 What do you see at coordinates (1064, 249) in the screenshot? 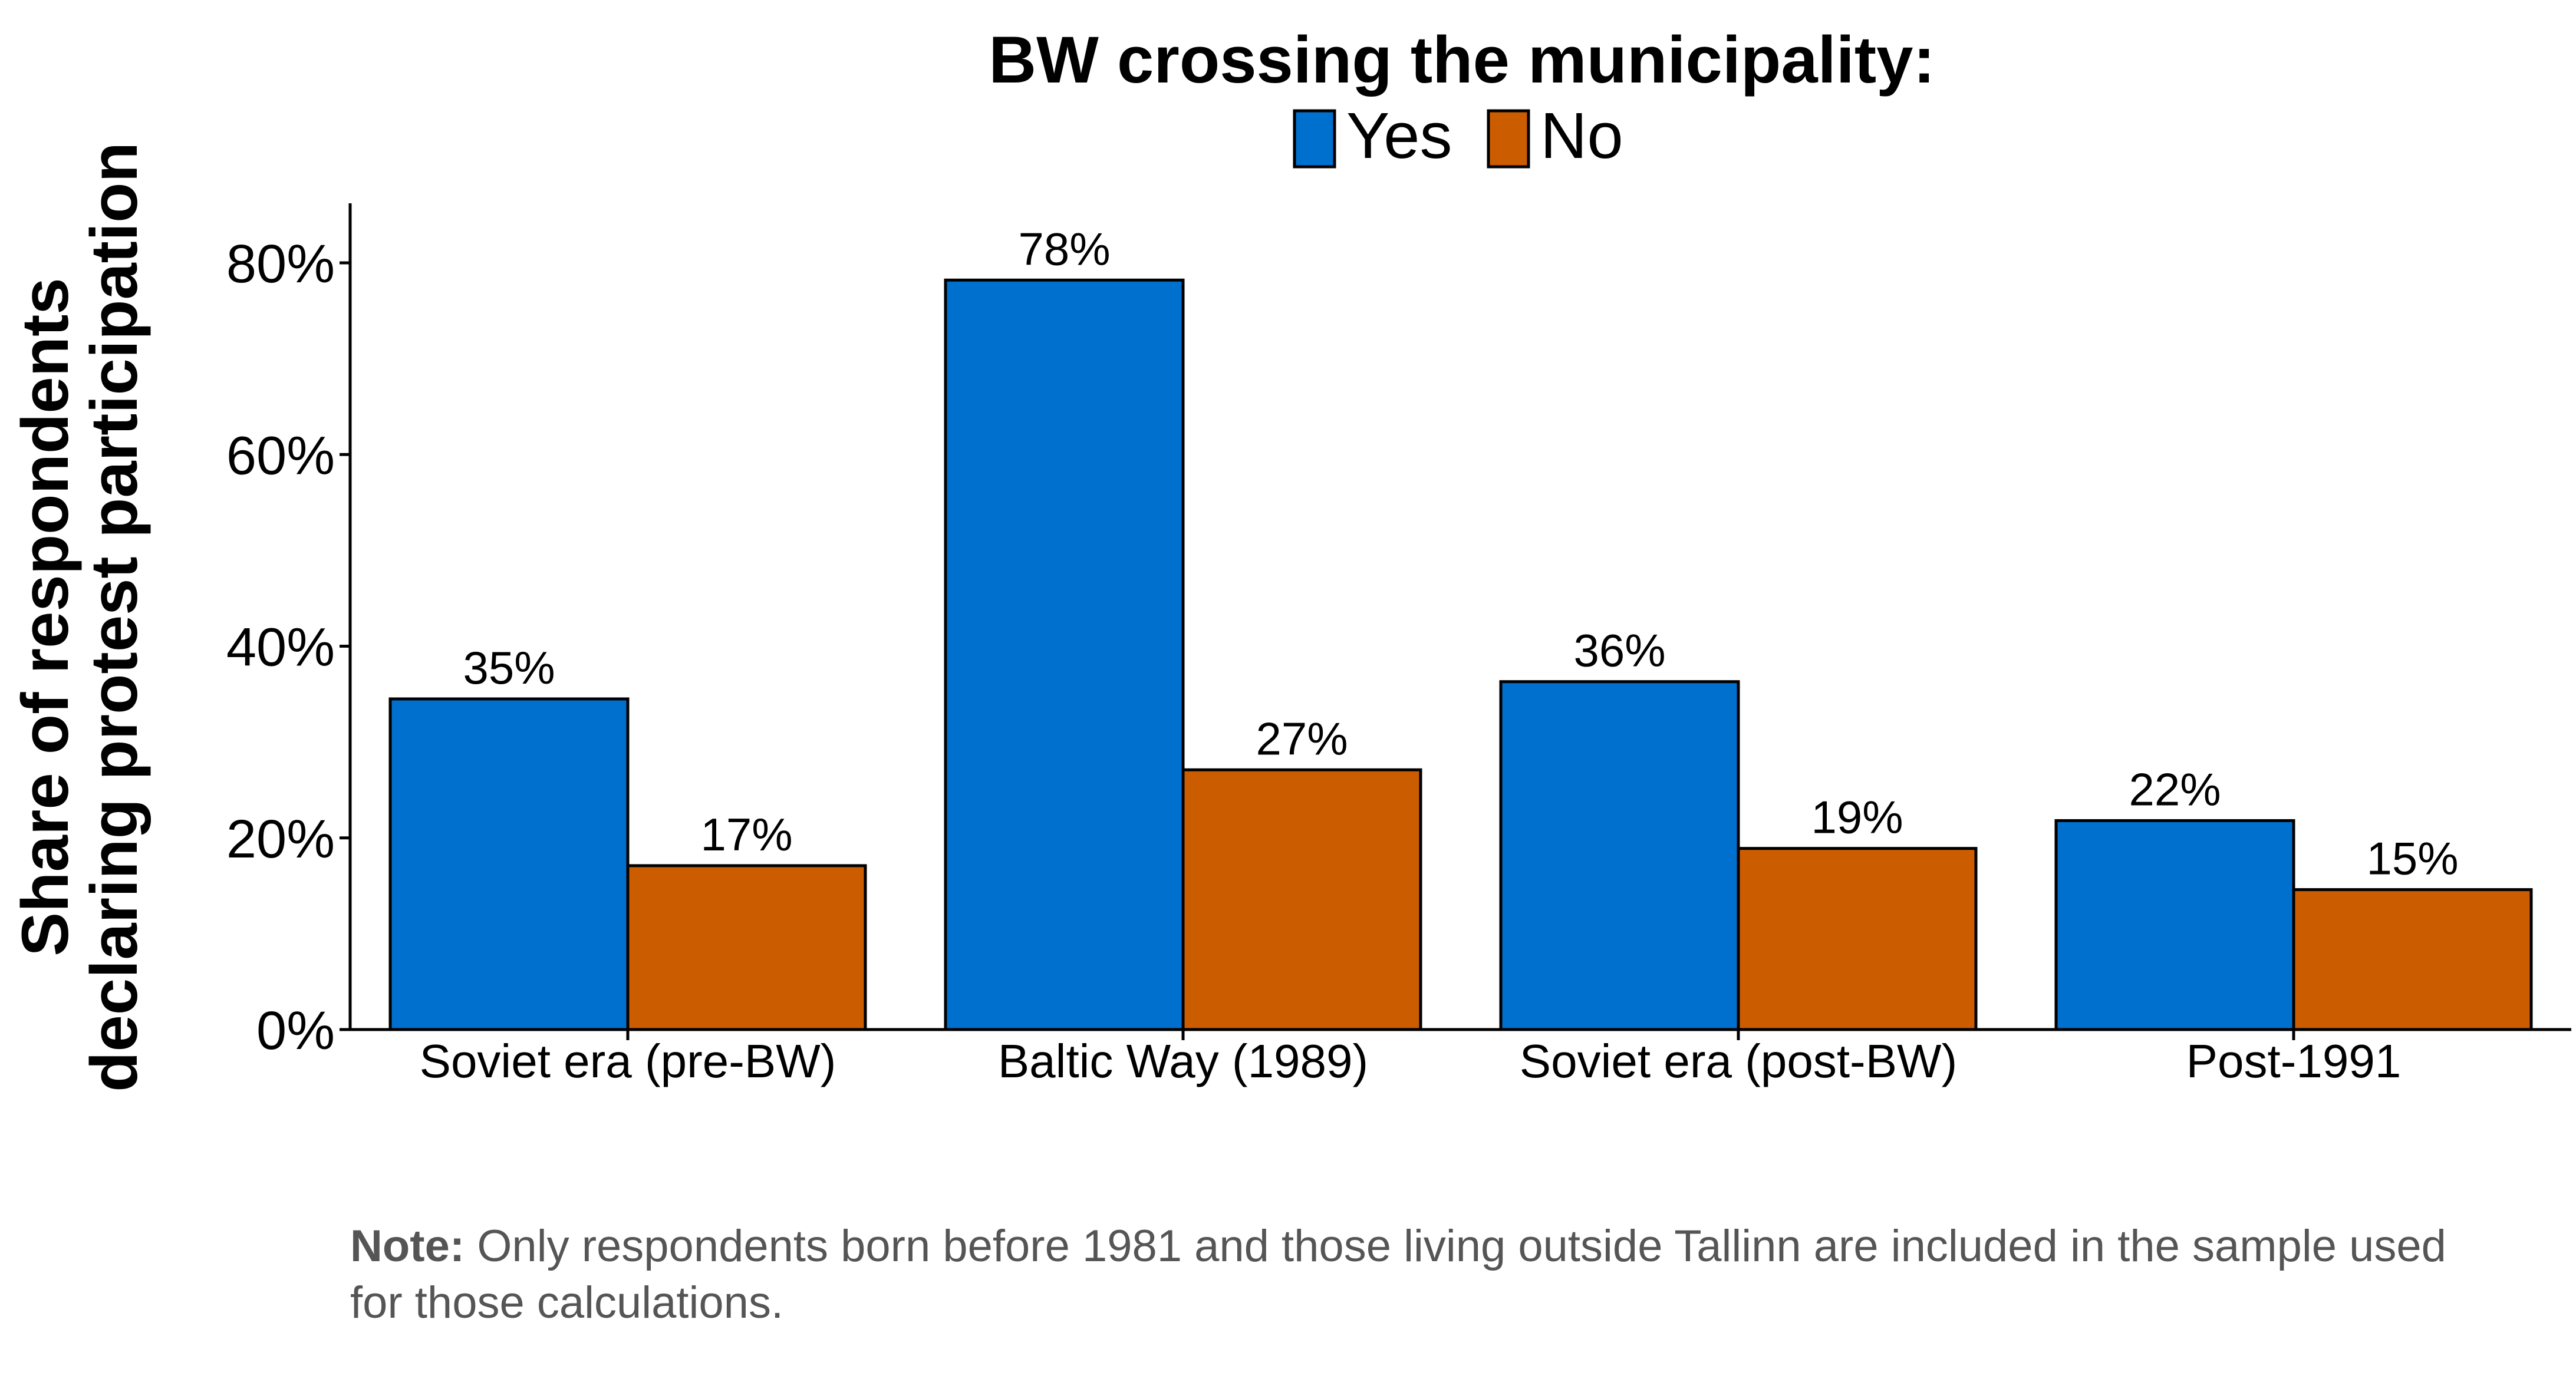
I see `data-label: 78%` at bounding box center [1064, 249].